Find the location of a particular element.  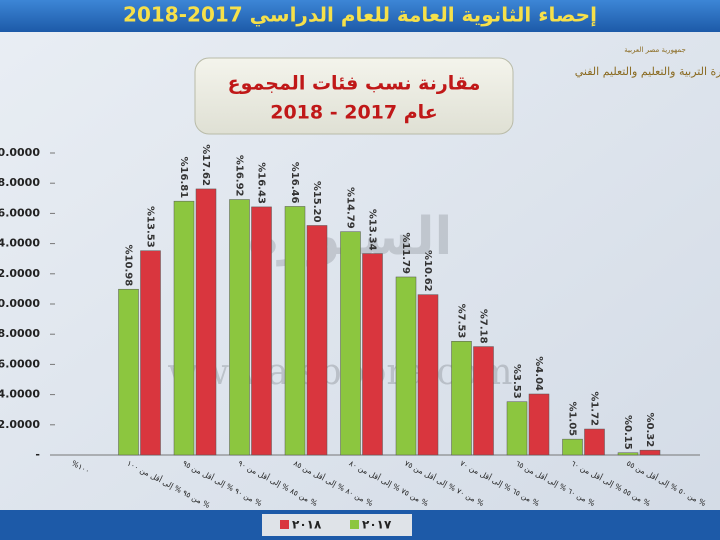

y-tick-label: 18.0000 is located at coordinates (20, 182).